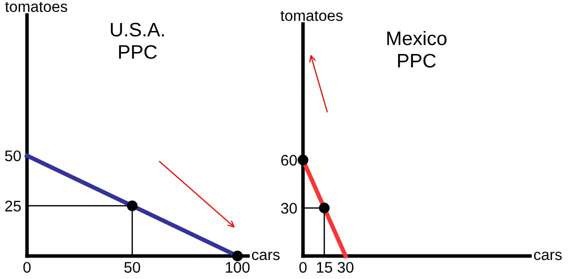 The image size is (571, 279). I want to click on x-tick-label: 50, so click(132, 267).